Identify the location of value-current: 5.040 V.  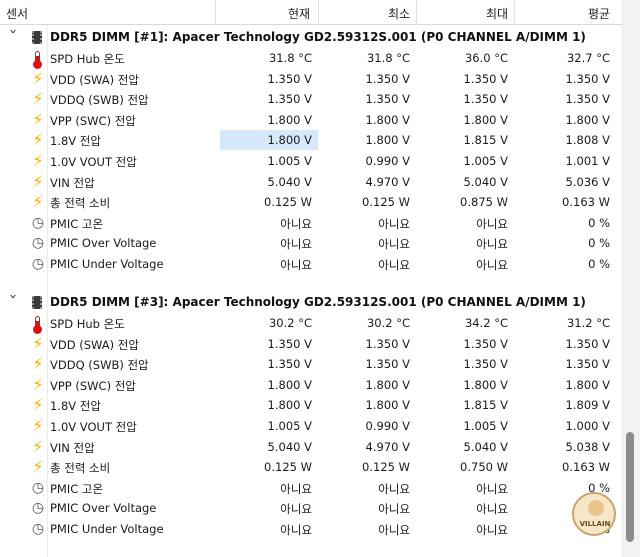
(289, 181).